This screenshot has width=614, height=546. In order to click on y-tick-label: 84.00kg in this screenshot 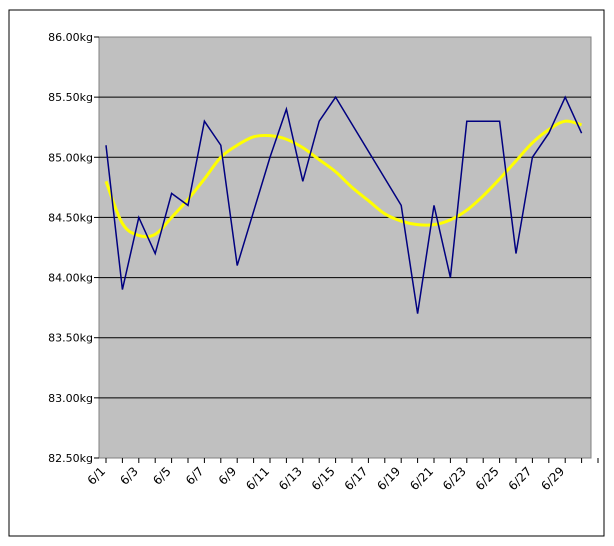, I will do `click(70, 278)`.